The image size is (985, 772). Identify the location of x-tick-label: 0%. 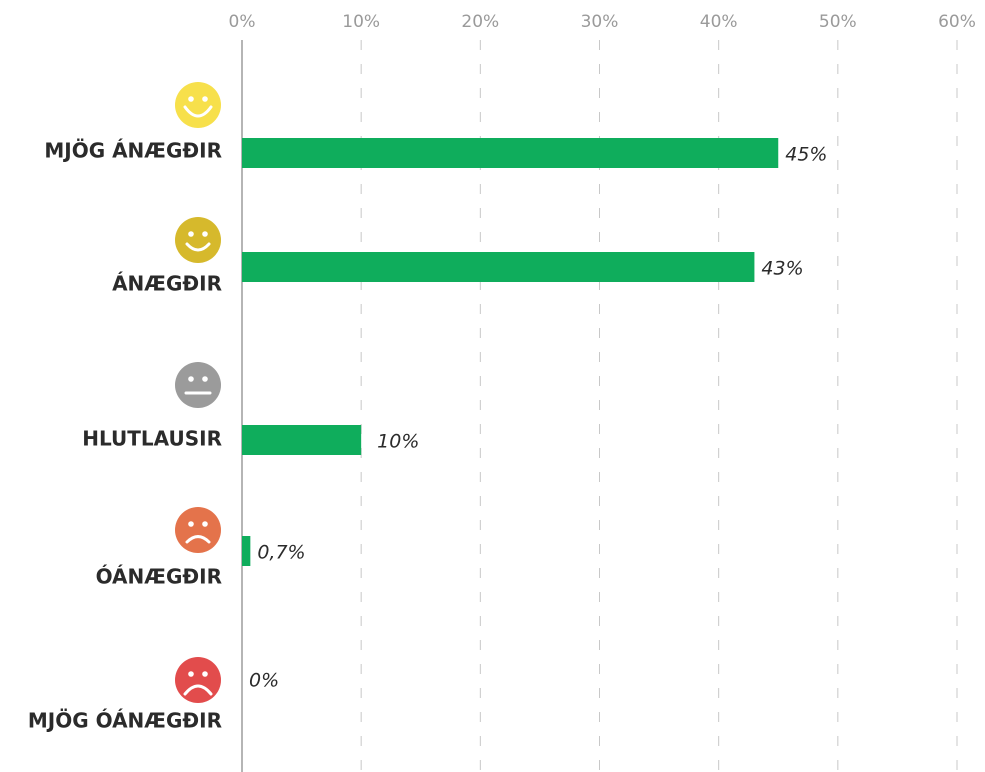
(242, 22).